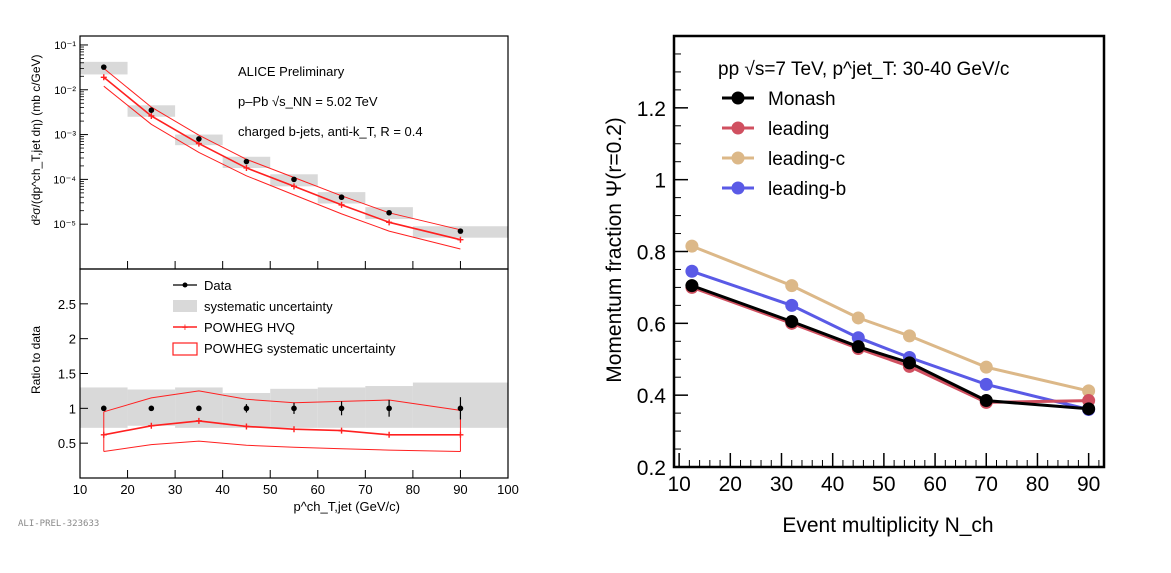 The width and height of the screenshot is (1171, 573). I want to click on y-tick-label: 10⁻³, so click(65, 136).